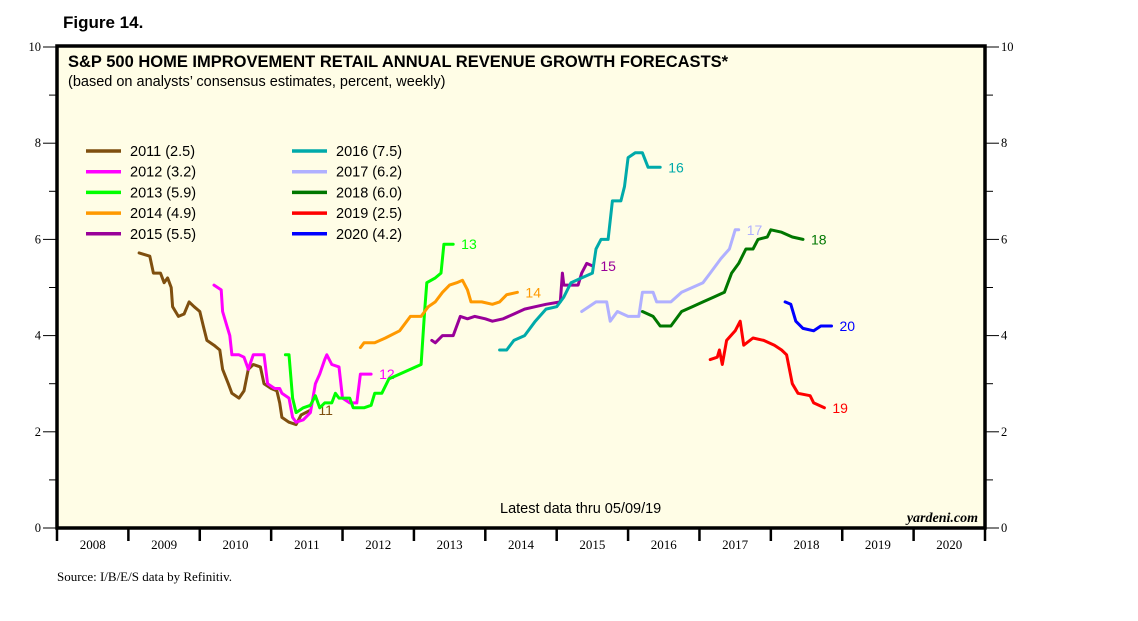  I want to click on x-tick-label: 2012, so click(378, 544).